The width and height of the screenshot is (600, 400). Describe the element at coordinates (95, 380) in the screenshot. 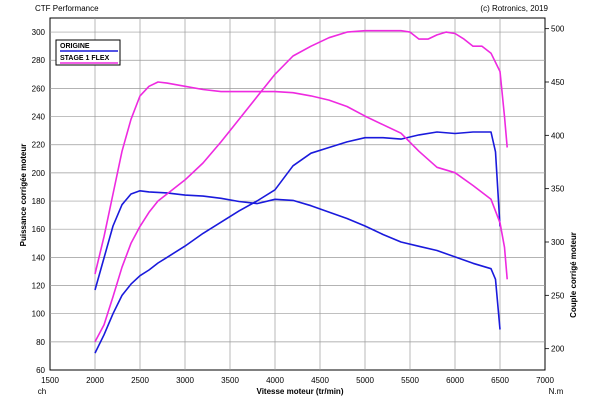

I see `x-tick-label: 2000` at that location.